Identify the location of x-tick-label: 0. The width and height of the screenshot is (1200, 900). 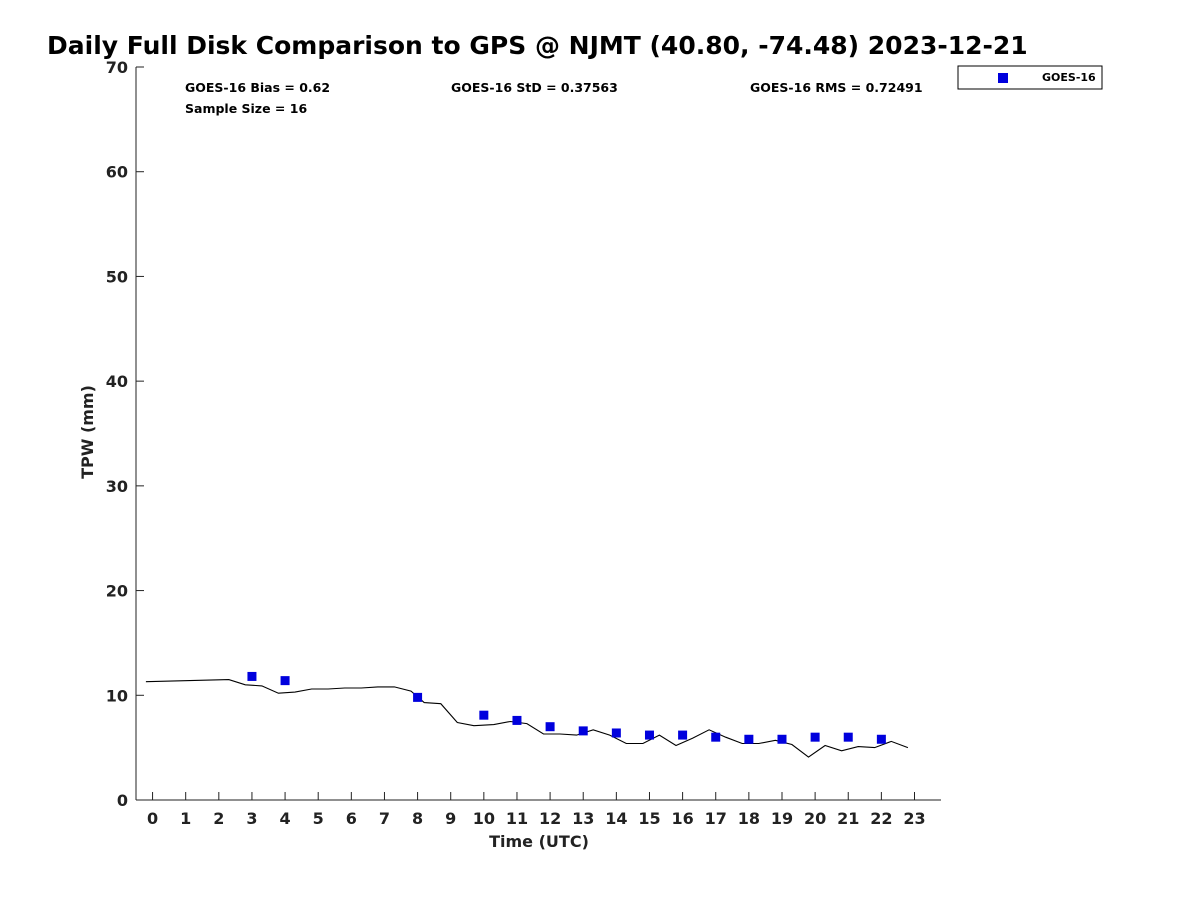
(152, 818).